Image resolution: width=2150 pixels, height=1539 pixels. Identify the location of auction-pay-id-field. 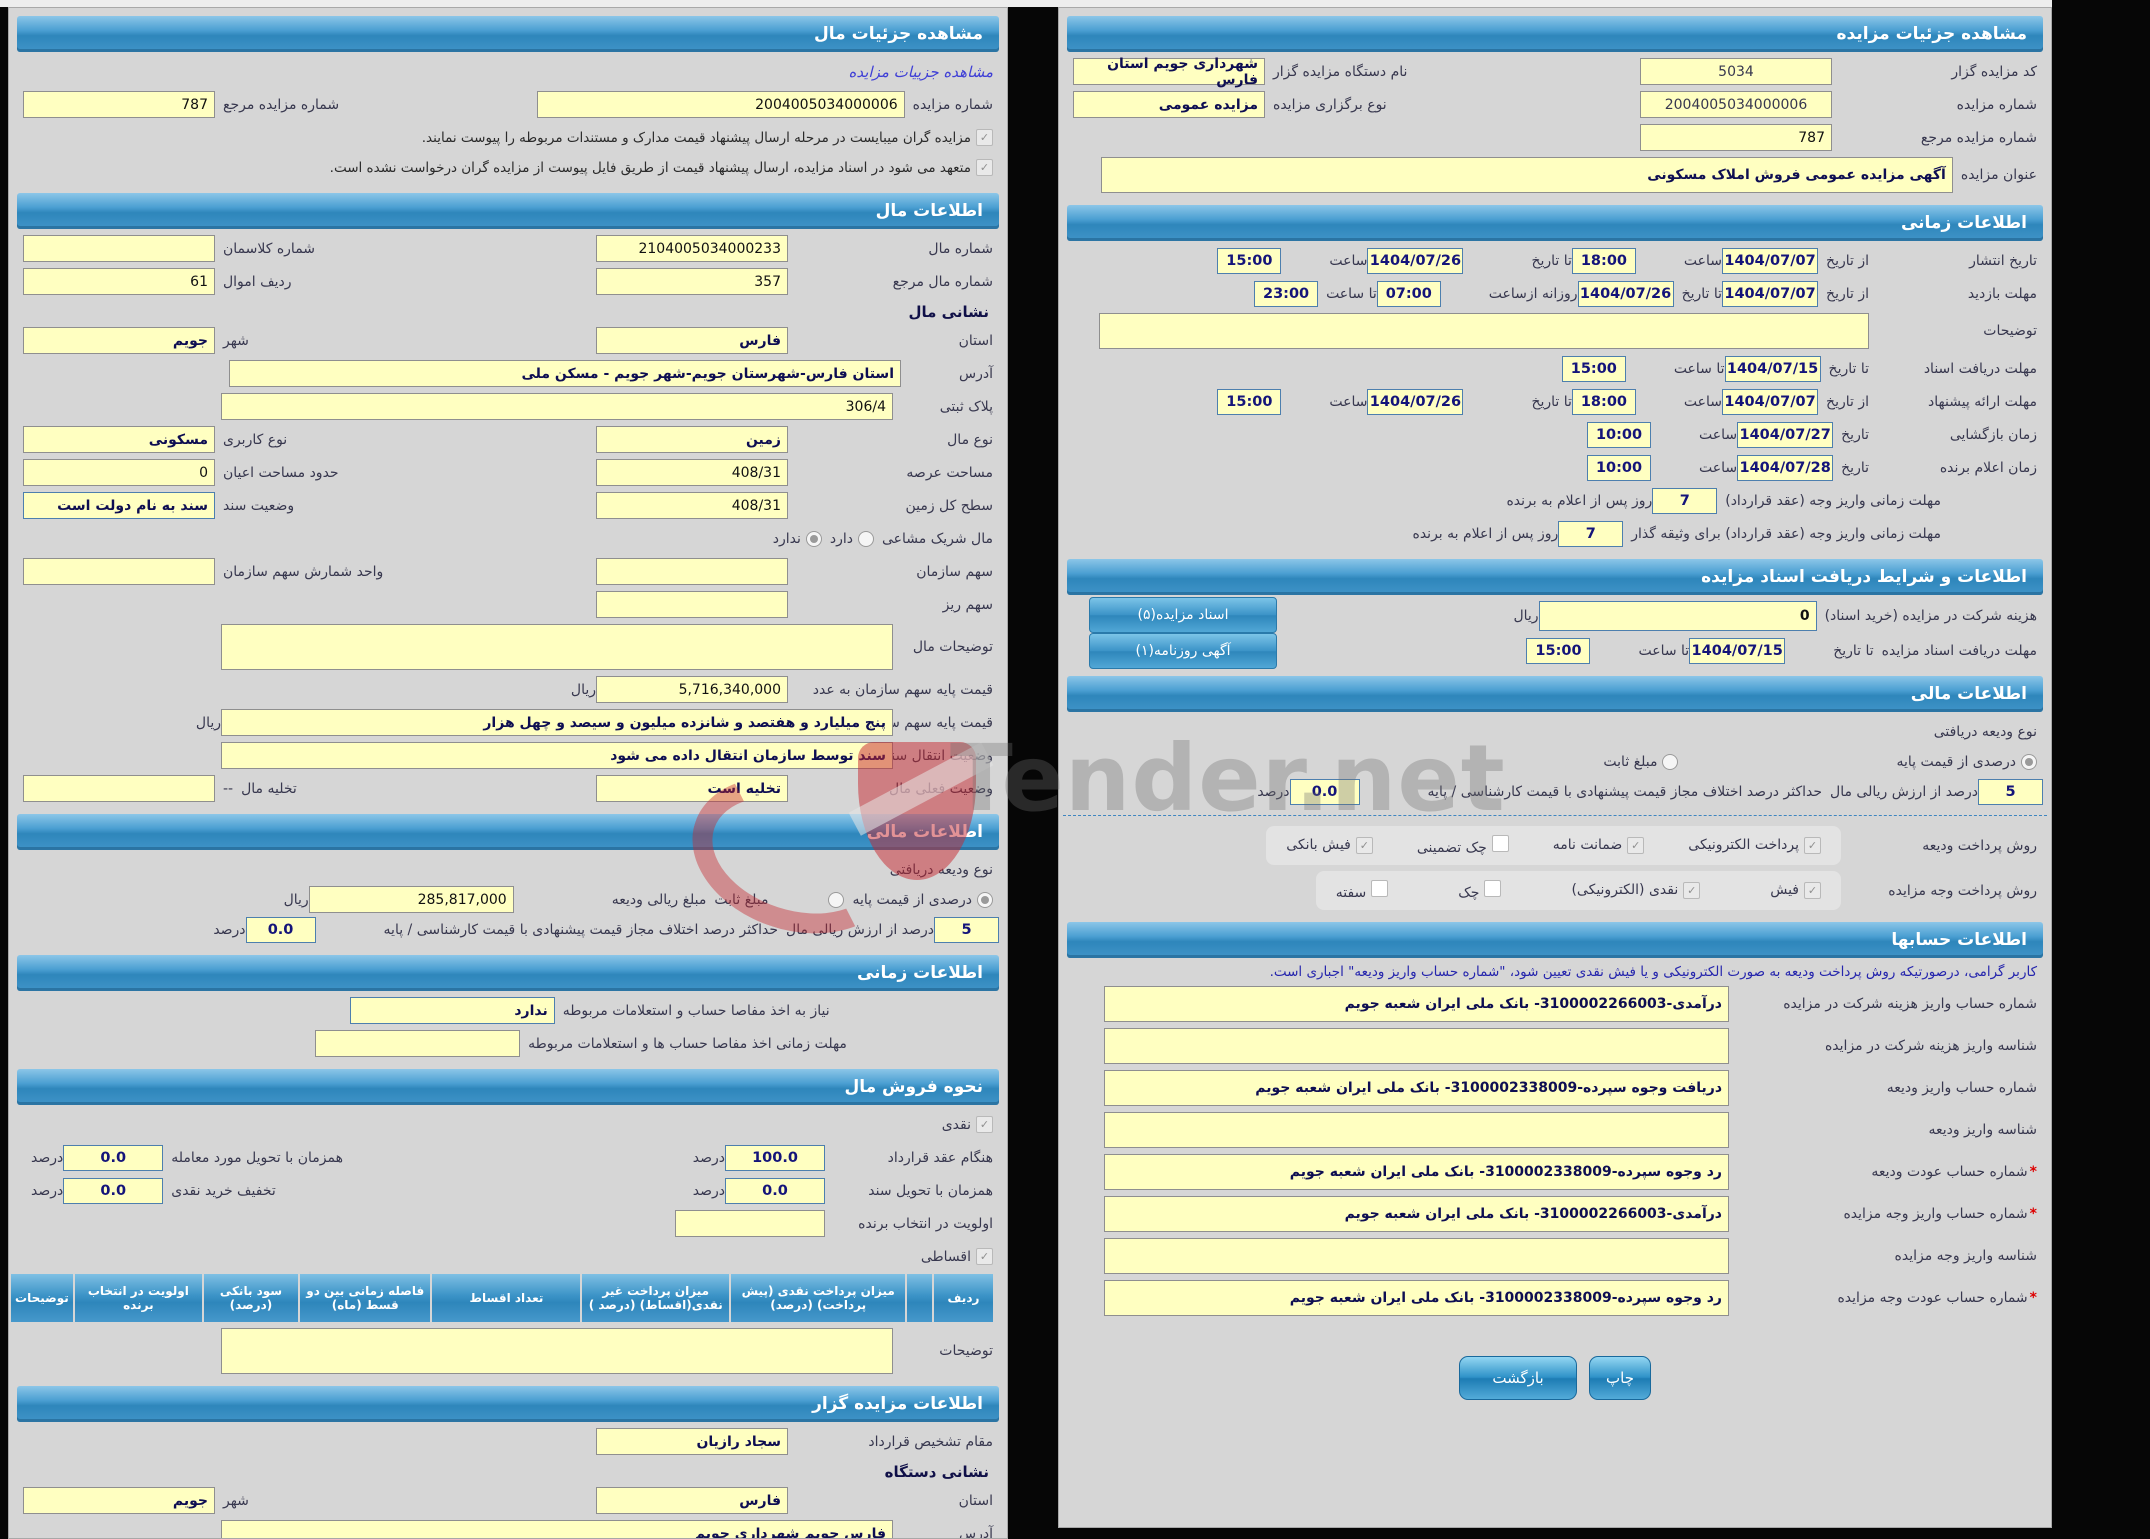
(1416, 1256).